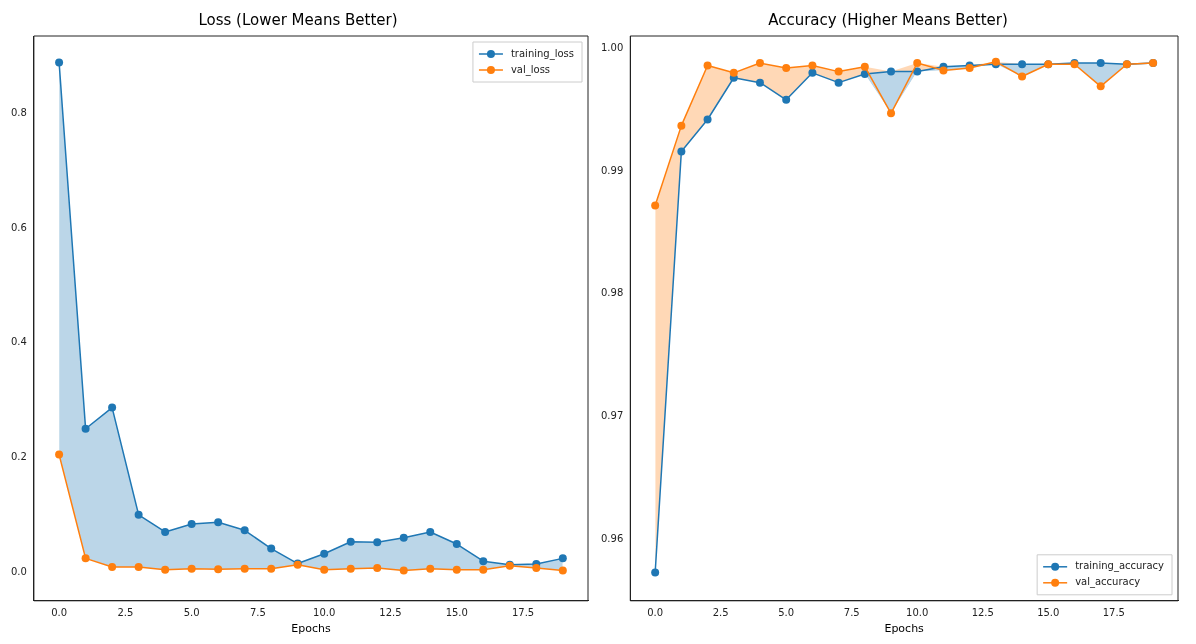 This screenshot has height=644, width=1196. What do you see at coordinates (19, 571) in the screenshot?
I see `y-tick-label: 0.0` at bounding box center [19, 571].